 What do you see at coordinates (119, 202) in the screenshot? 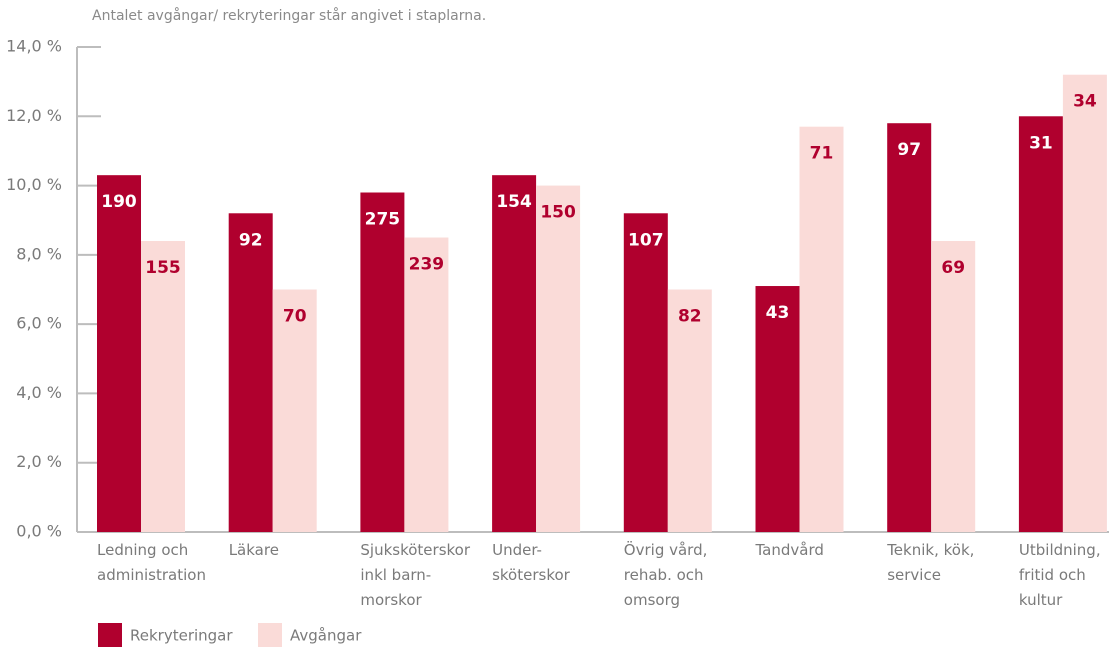
I see `value-label: 190` at bounding box center [119, 202].